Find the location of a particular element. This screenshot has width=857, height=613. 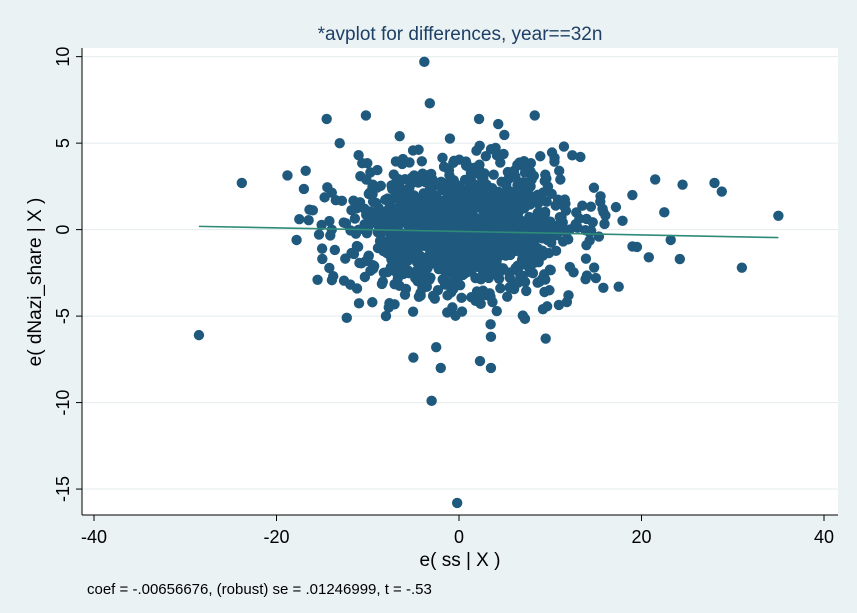

x-tick-label: 0 is located at coordinates (459, 537).